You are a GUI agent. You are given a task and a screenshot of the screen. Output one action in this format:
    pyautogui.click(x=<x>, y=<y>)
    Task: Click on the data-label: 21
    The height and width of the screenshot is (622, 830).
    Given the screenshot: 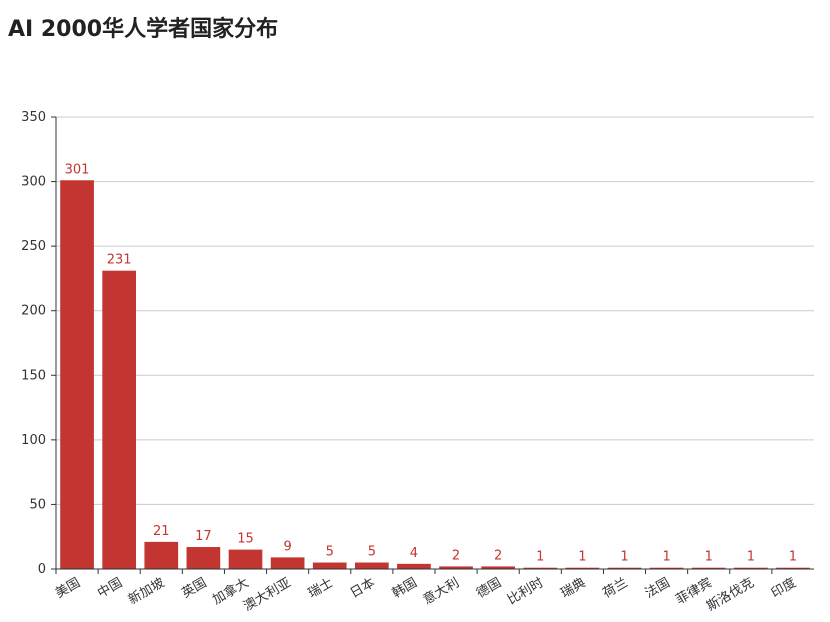 What is the action you would take?
    pyautogui.click(x=161, y=531)
    